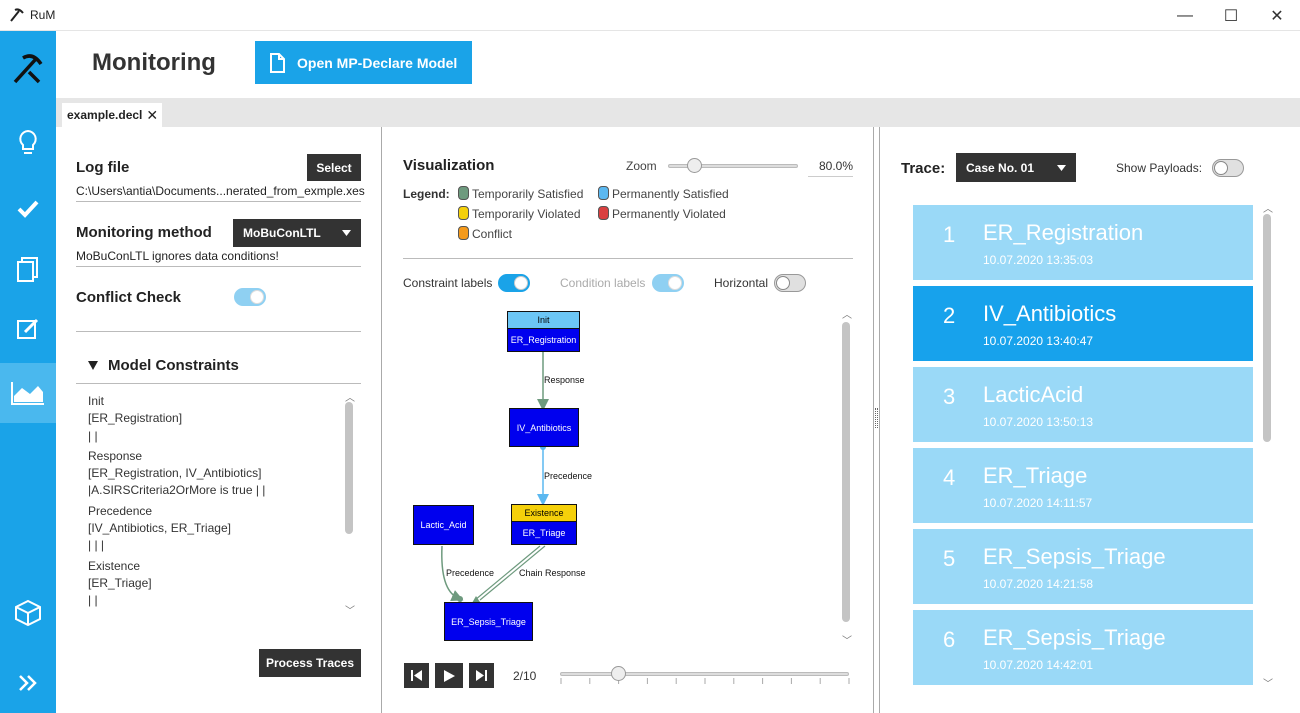  What do you see at coordinates (741, 283) in the screenshot?
I see `horizontal-label: Horizontal` at bounding box center [741, 283].